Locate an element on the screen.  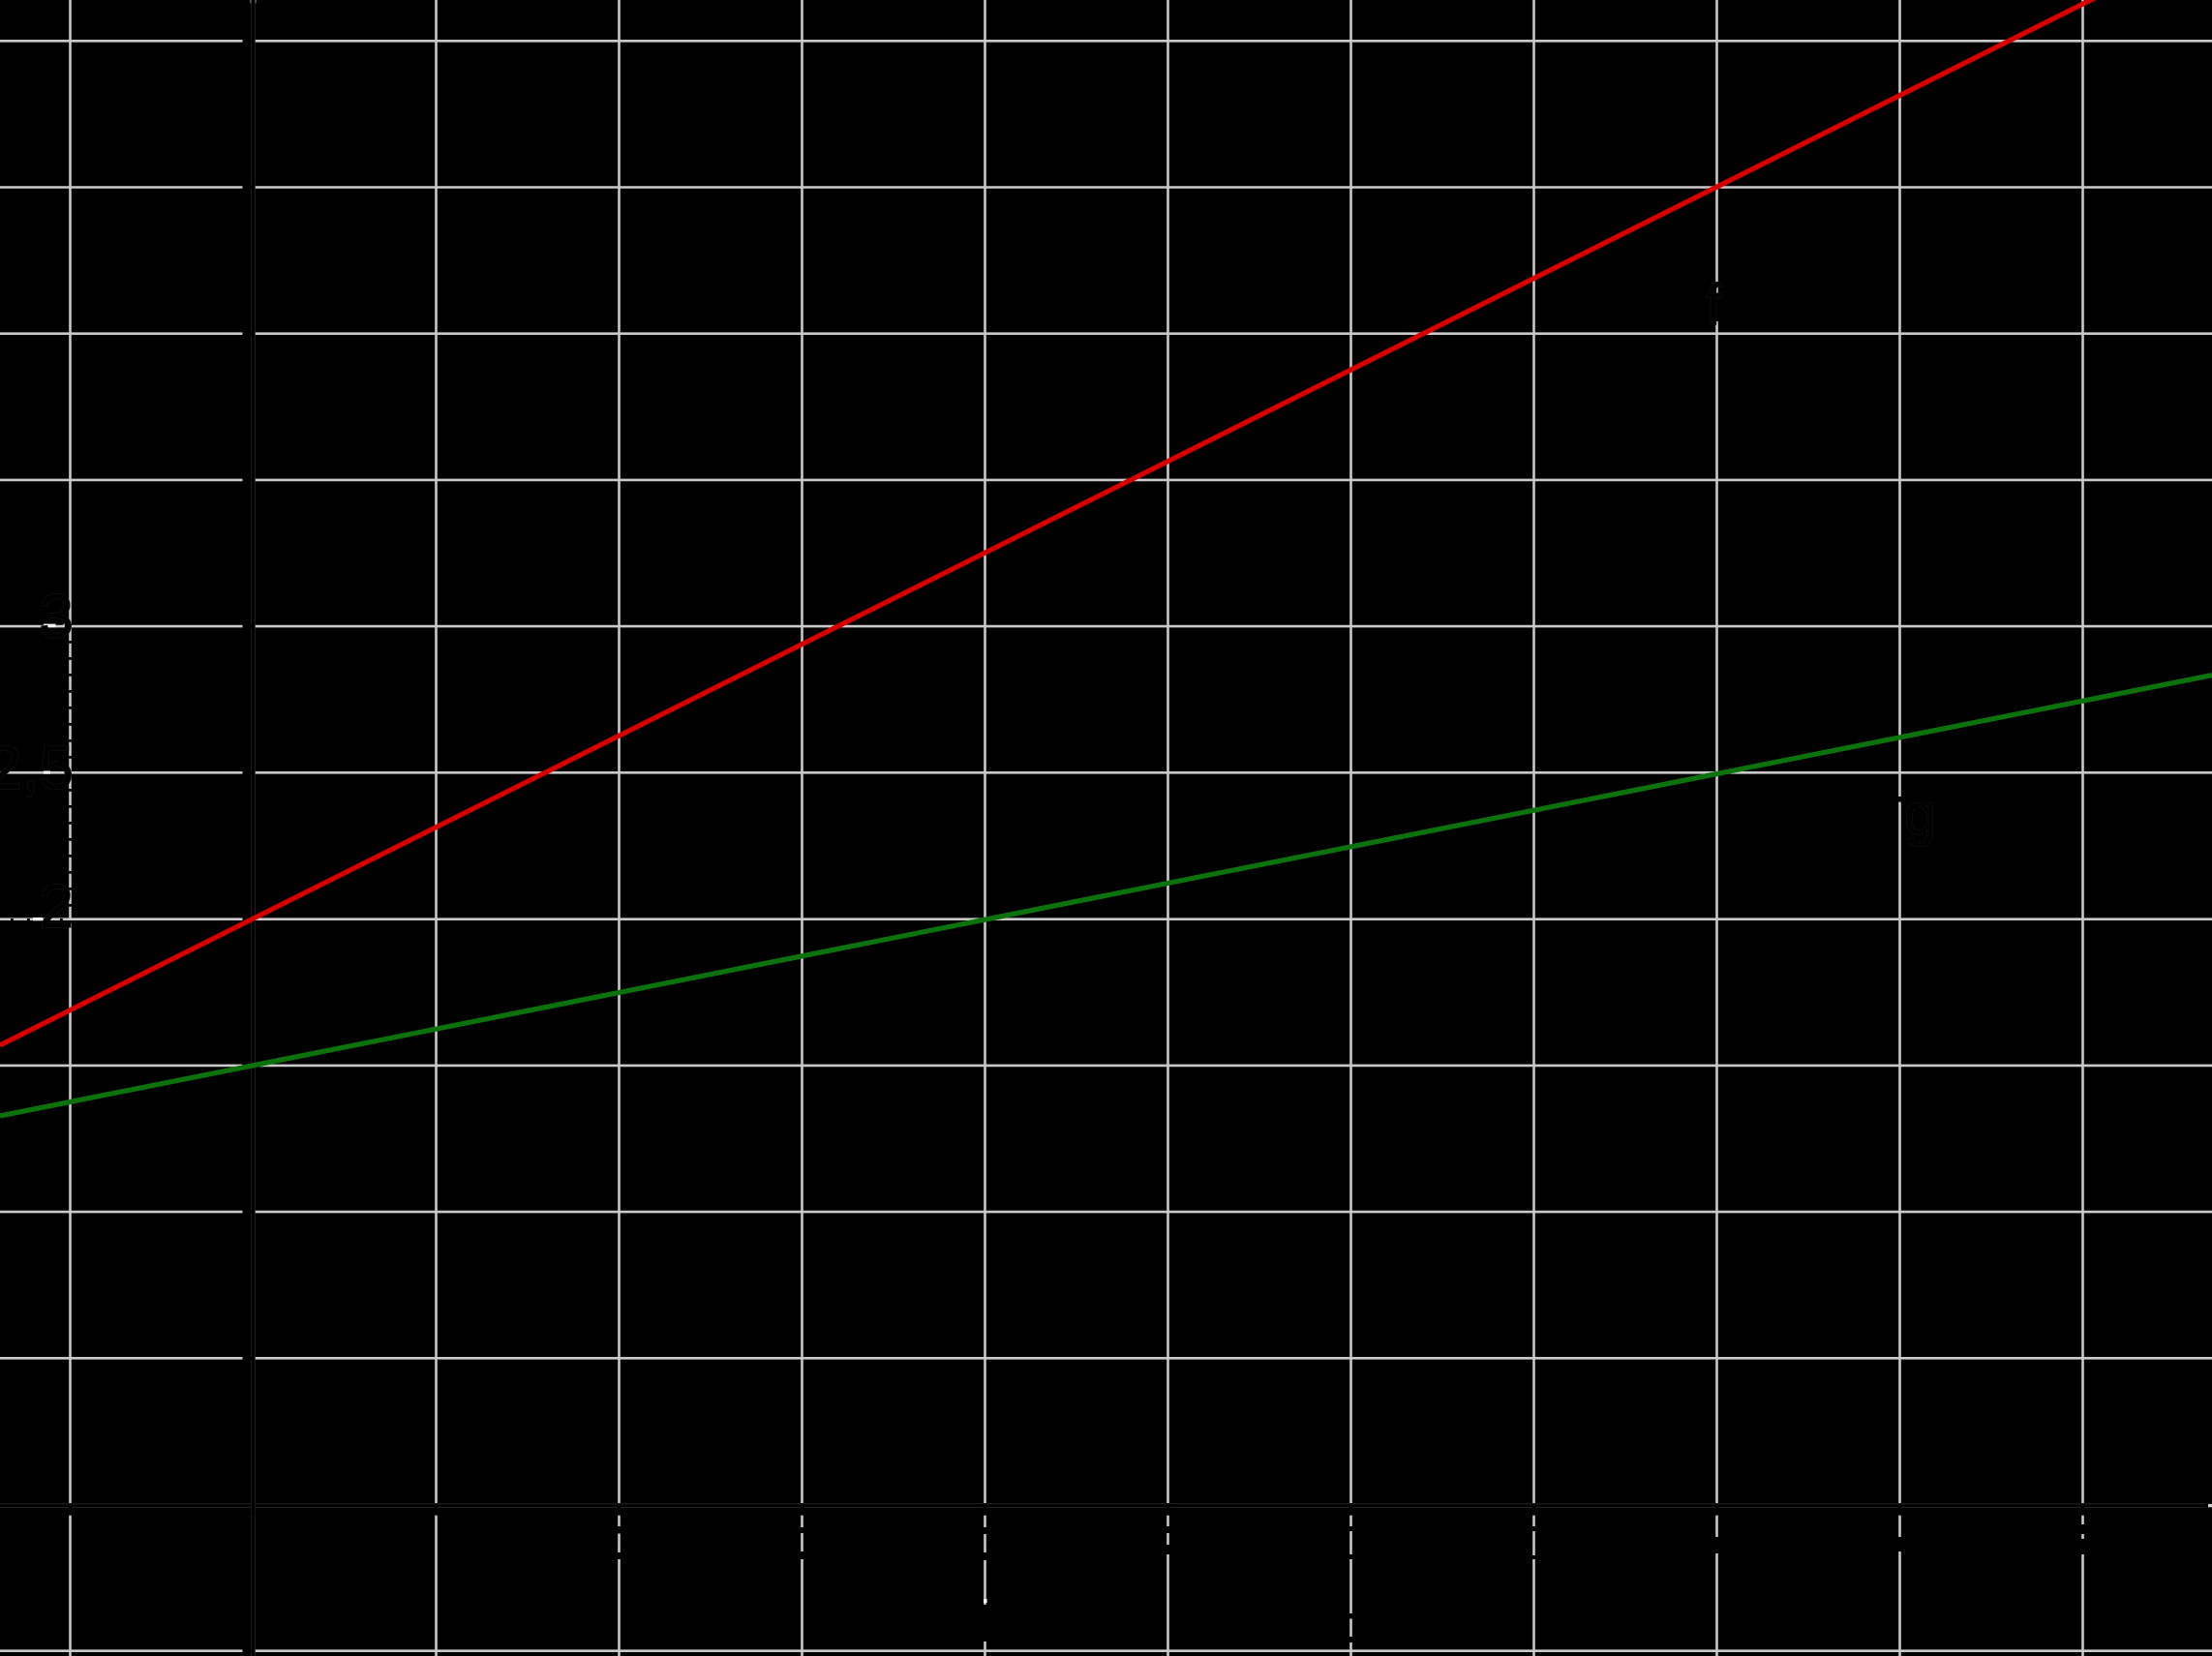
svg-text: f is located at coordinates (1714, 305).